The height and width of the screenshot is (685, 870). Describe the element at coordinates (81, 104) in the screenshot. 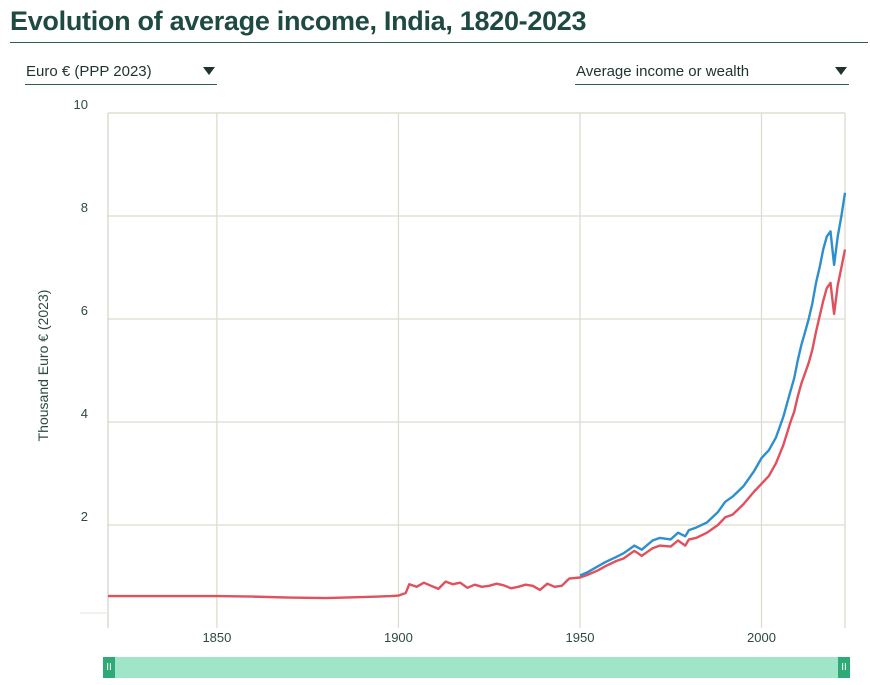

I see `y-tick-label: 10` at that location.